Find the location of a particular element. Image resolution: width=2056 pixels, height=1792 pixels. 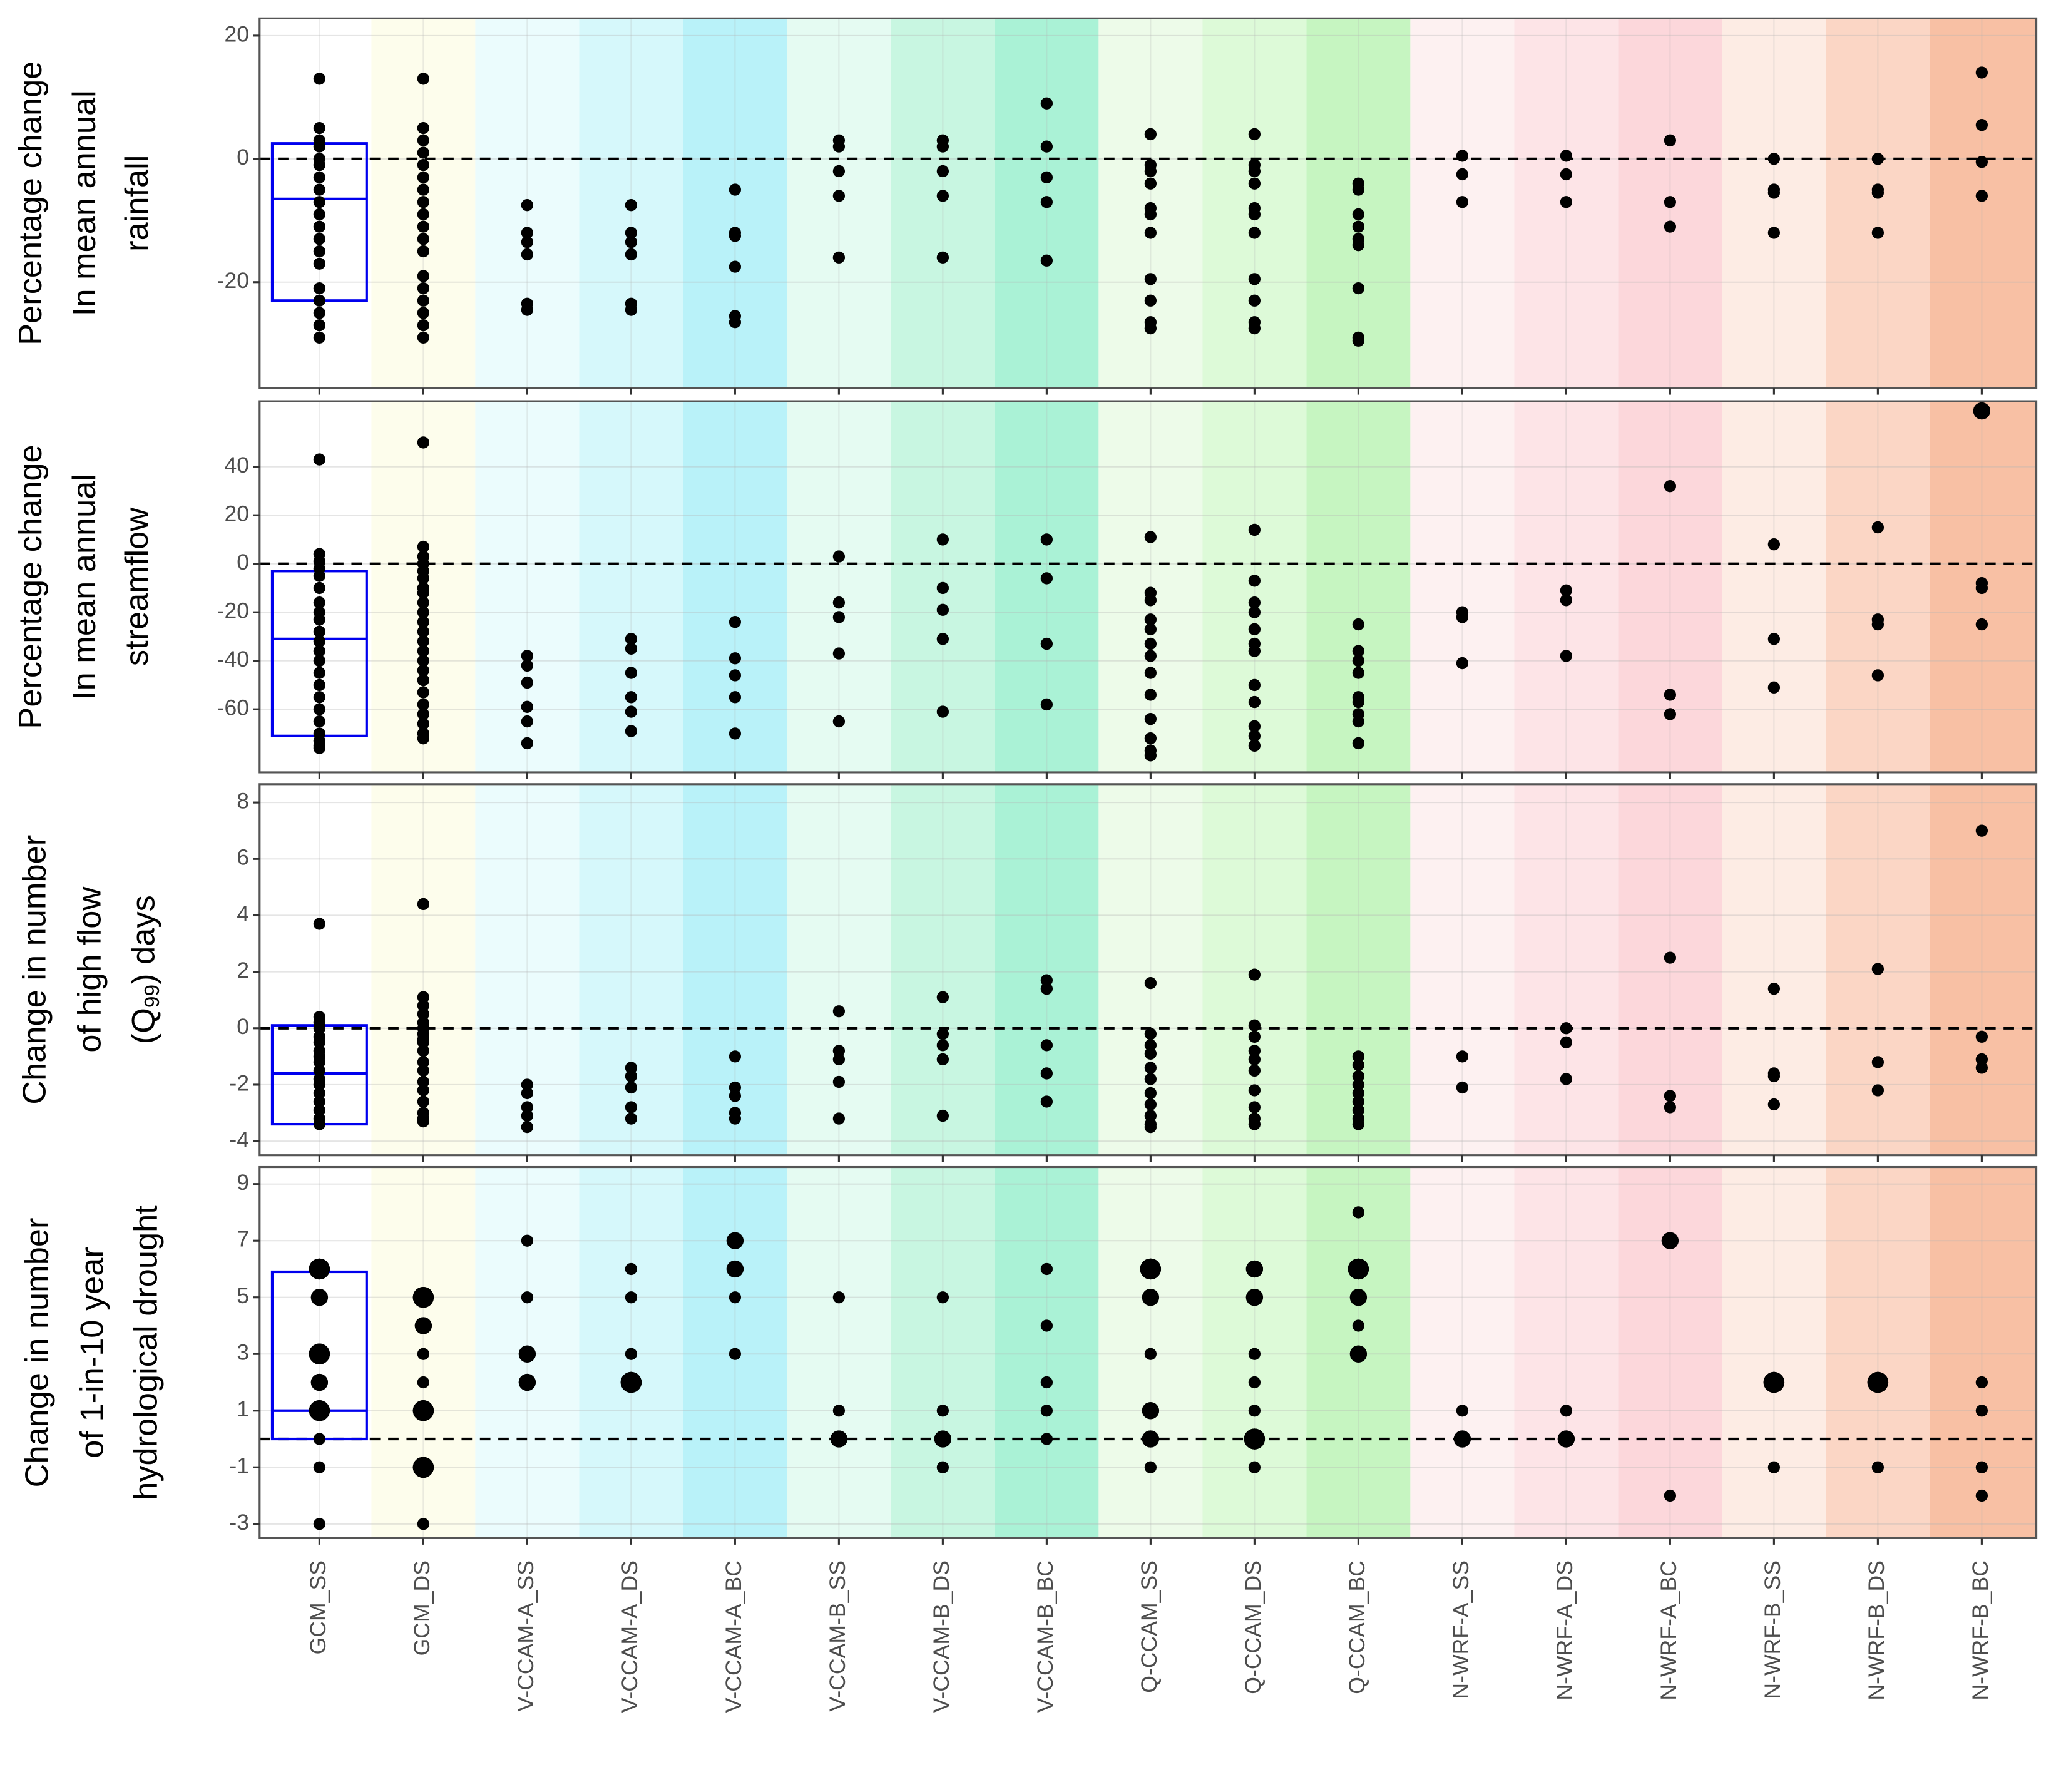

y-axis-title-part: ) days is located at coordinates (143, 940).